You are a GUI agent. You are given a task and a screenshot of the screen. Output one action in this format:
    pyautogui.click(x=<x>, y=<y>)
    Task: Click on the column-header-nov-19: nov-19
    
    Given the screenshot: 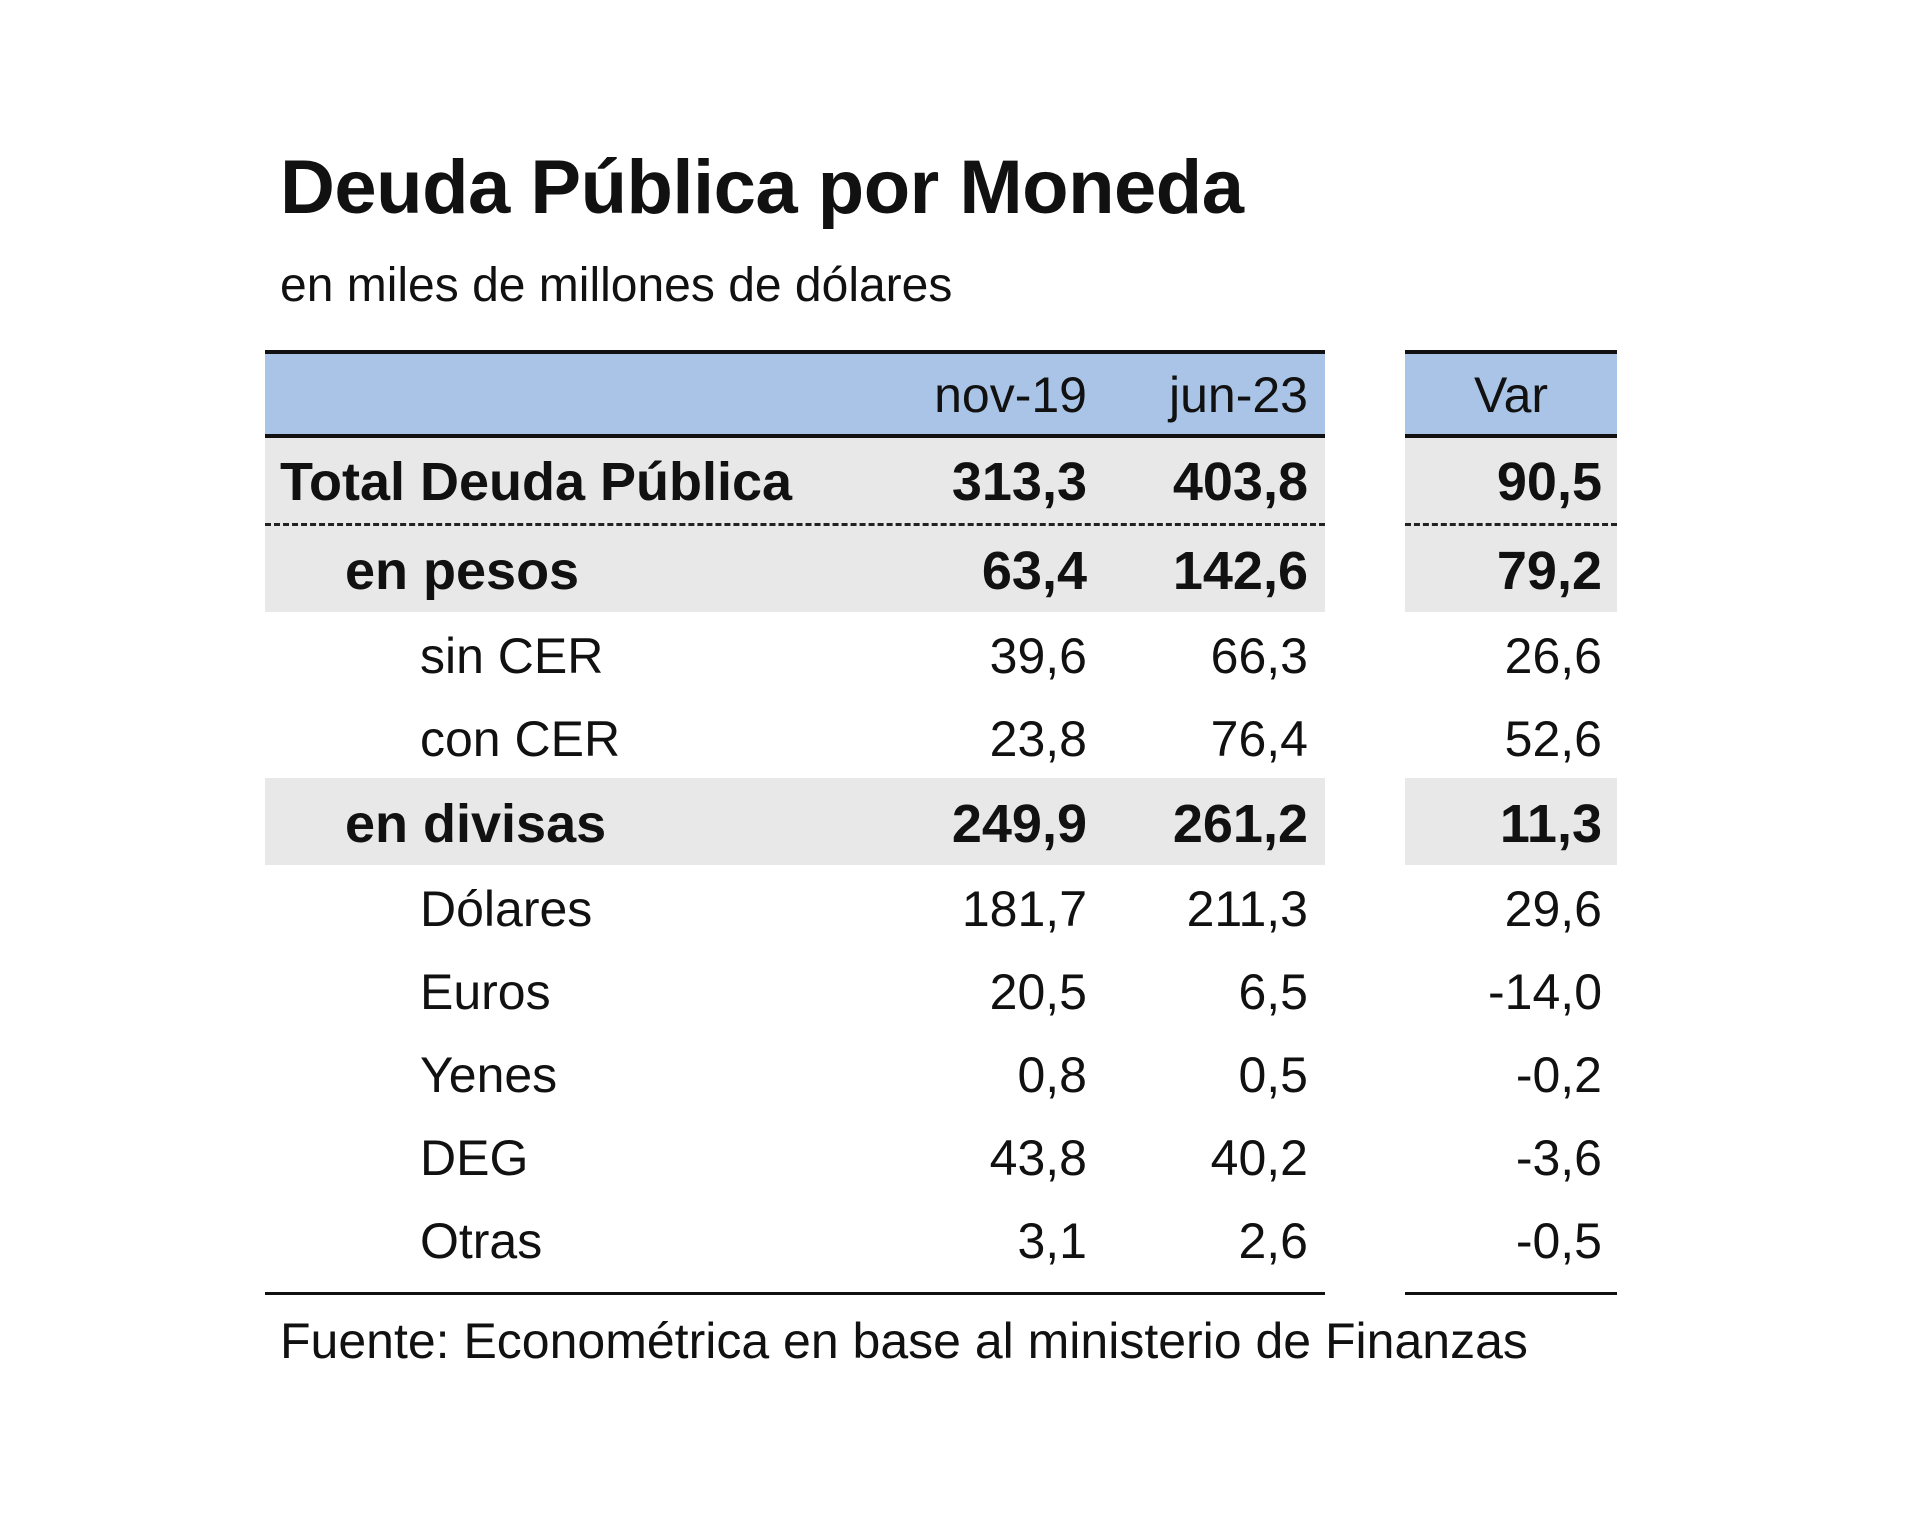 What is the action you would take?
    pyautogui.click(x=1010, y=395)
    